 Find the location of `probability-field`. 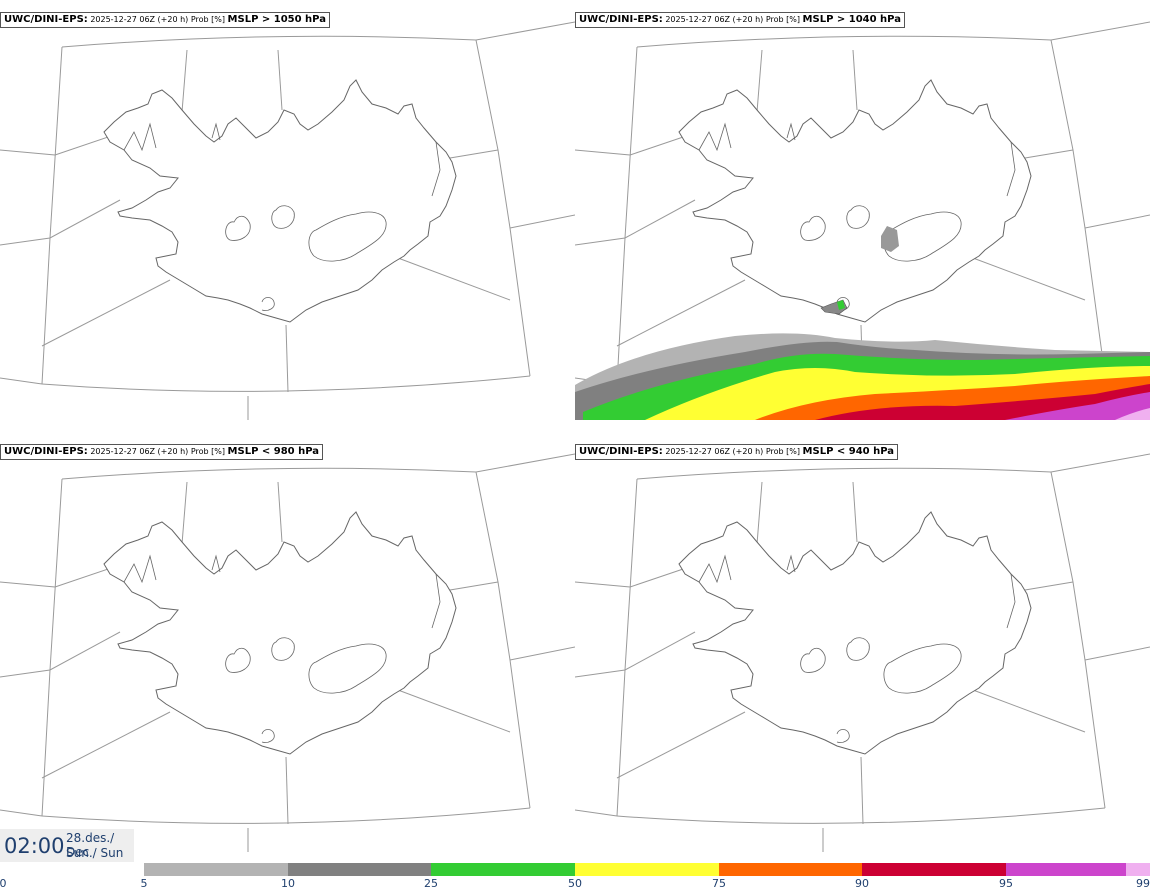

probability-field is located at coordinates (862, 323).